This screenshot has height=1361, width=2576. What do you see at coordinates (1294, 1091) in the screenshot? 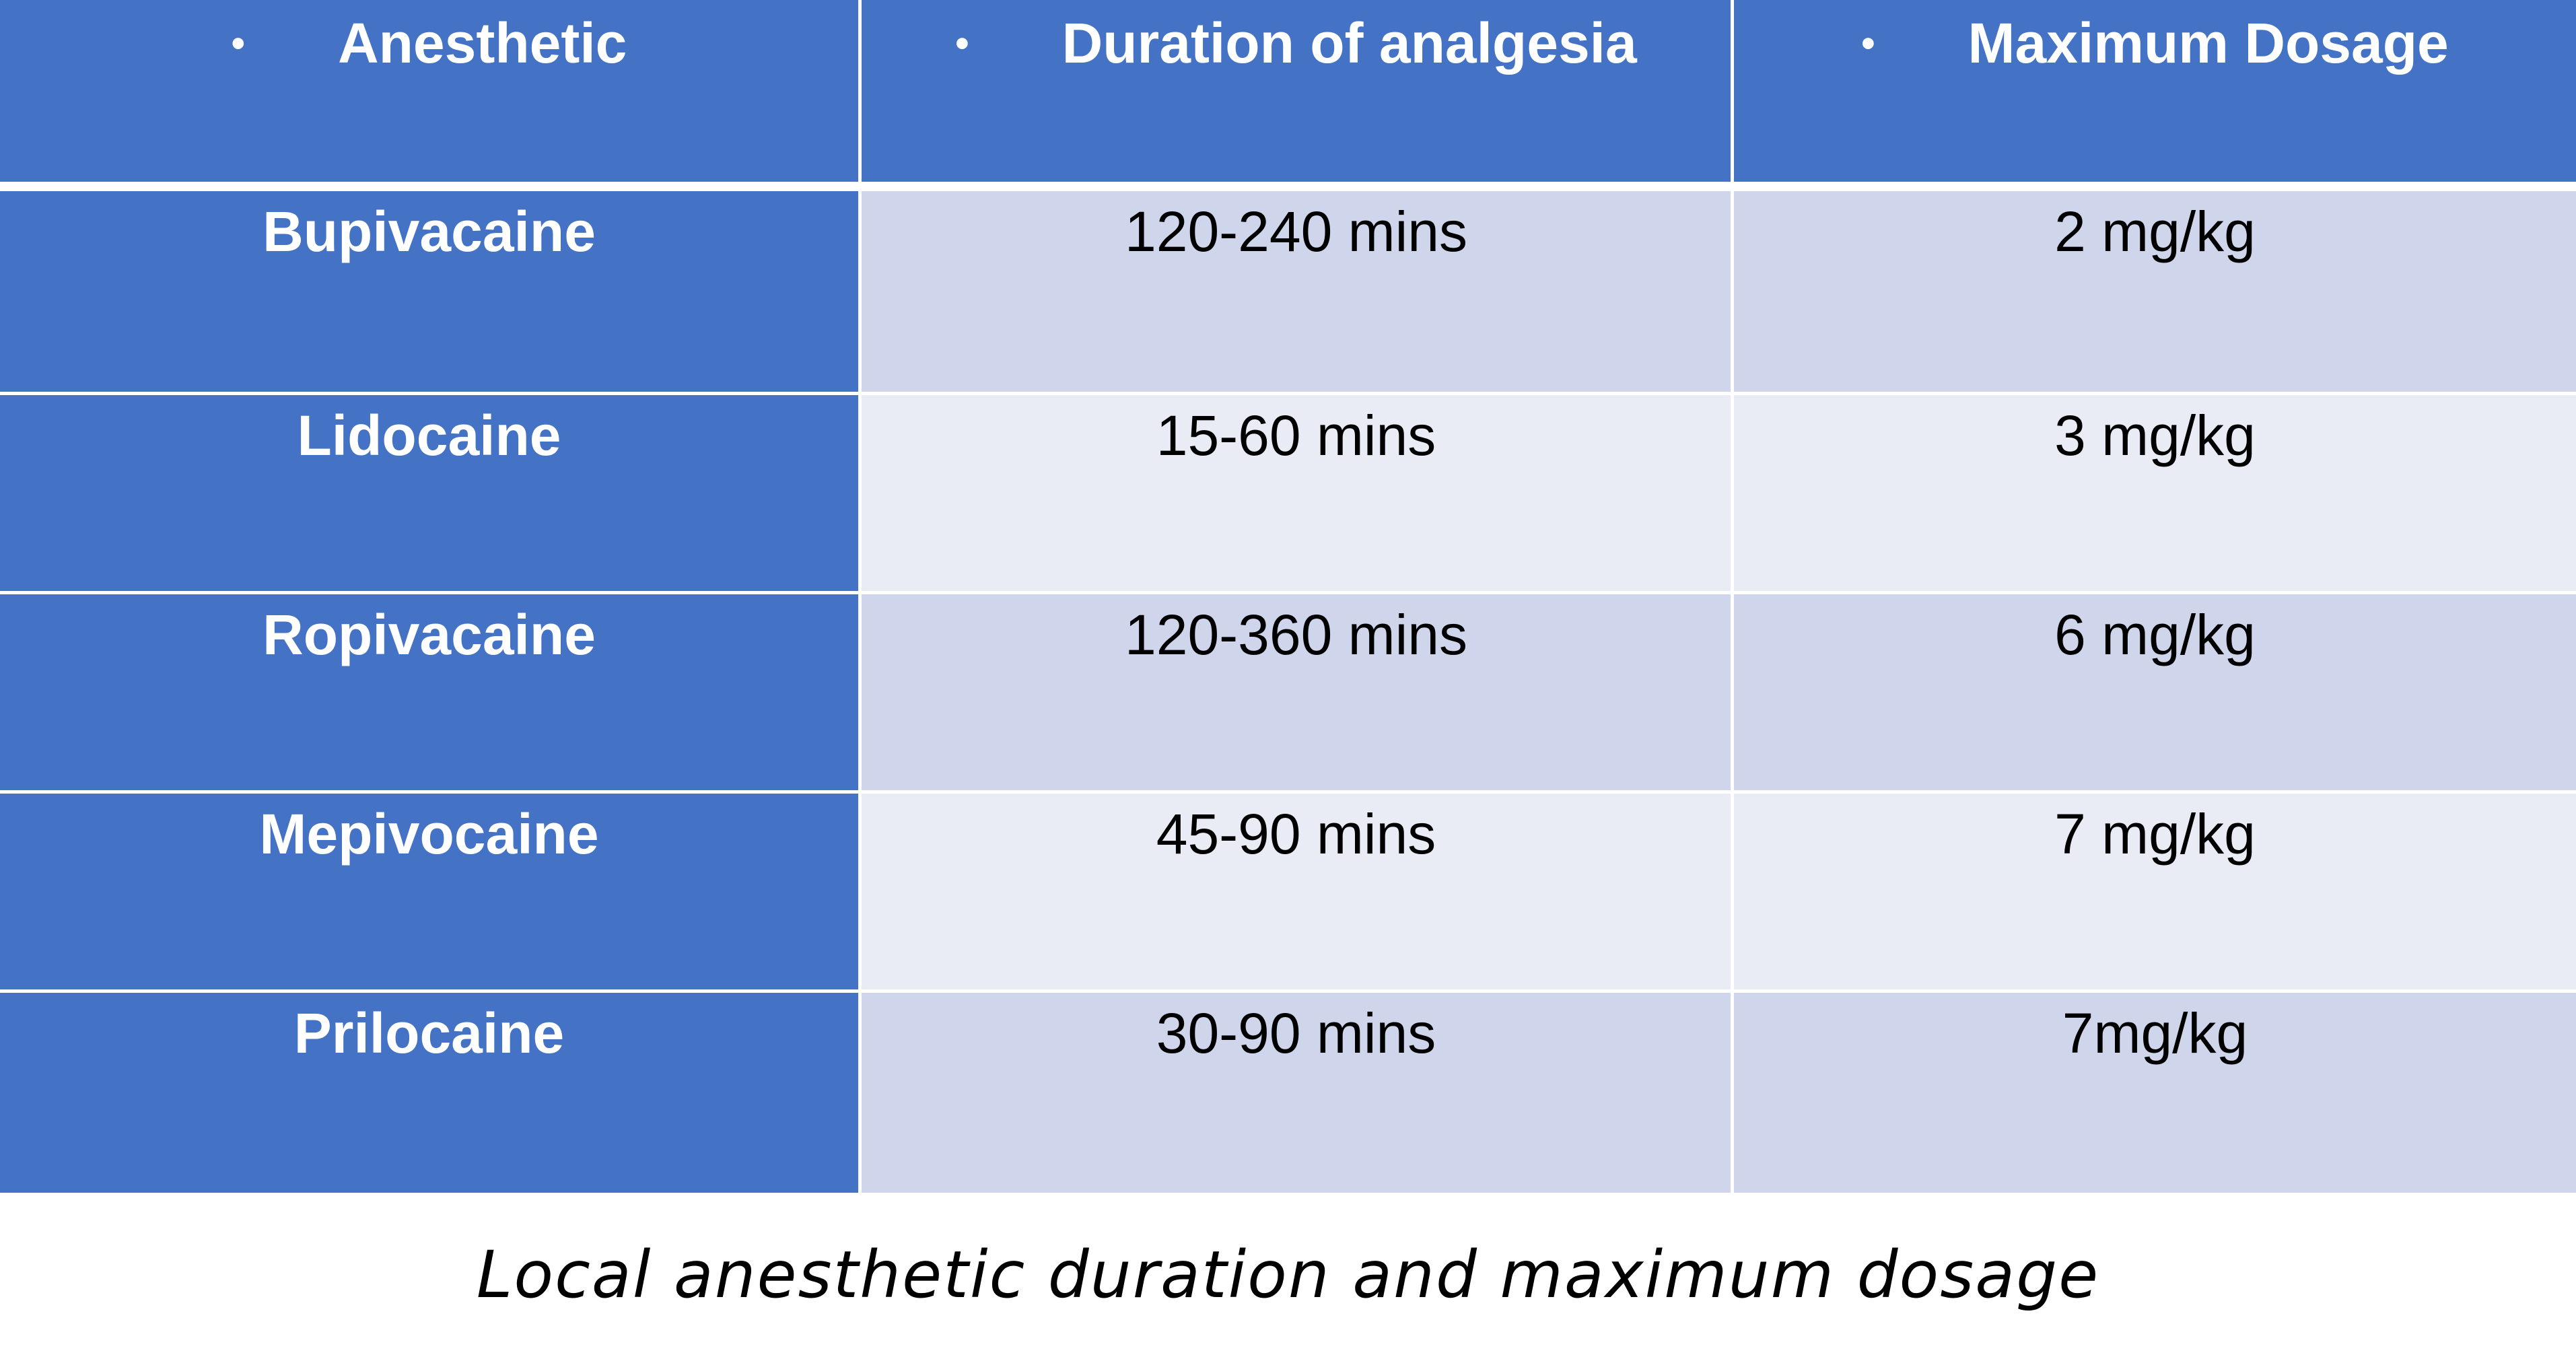
I see `cell-duration: 30-90 mins` at bounding box center [1294, 1091].